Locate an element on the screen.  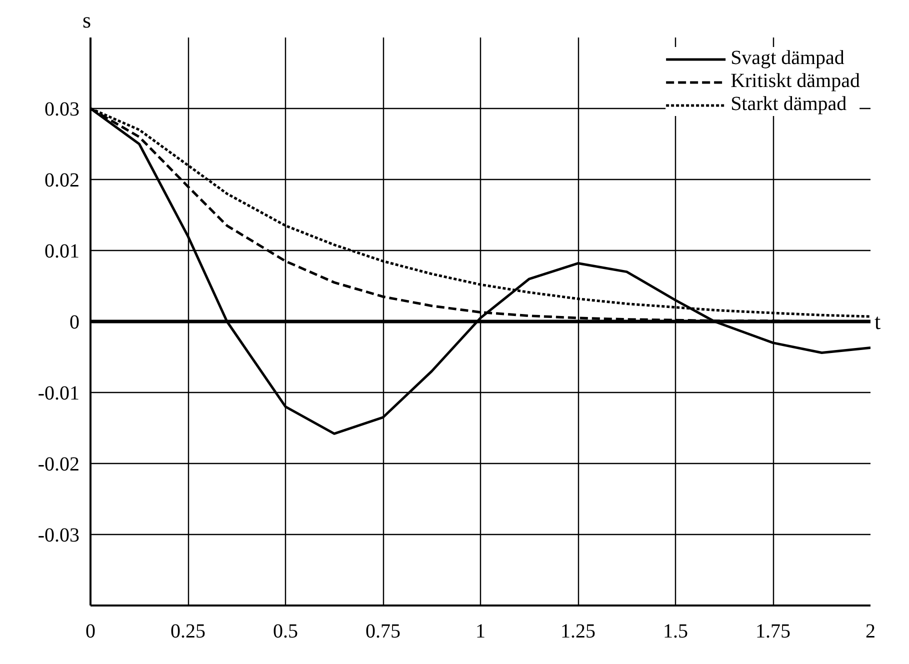
x-tick-label: 0.75 is located at coordinates (383, 631).